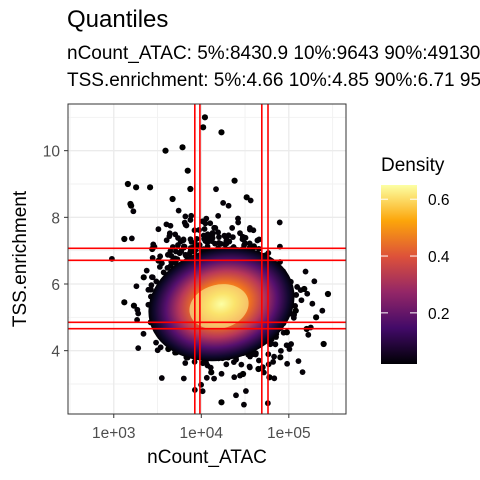 The height and width of the screenshot is (480, 480). Describe the element at coordinates (52, 152) in the screenshot. I see `y-tick-label: 10` at that location.